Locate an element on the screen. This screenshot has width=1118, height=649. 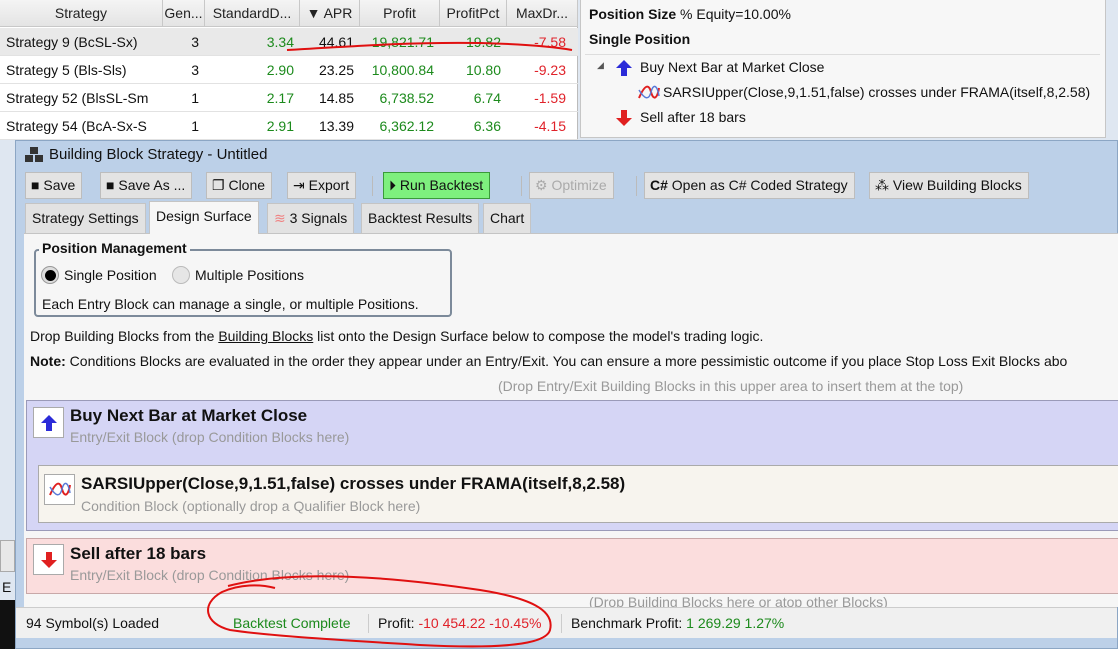
background-scrollbar is located at coordinates (7, 556).